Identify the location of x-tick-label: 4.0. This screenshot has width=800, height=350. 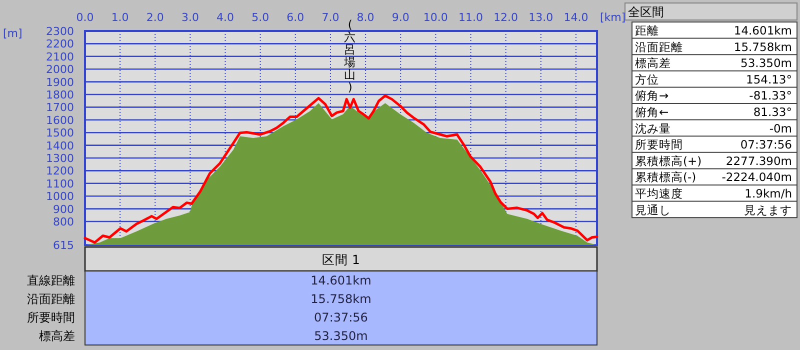
(225, 17).